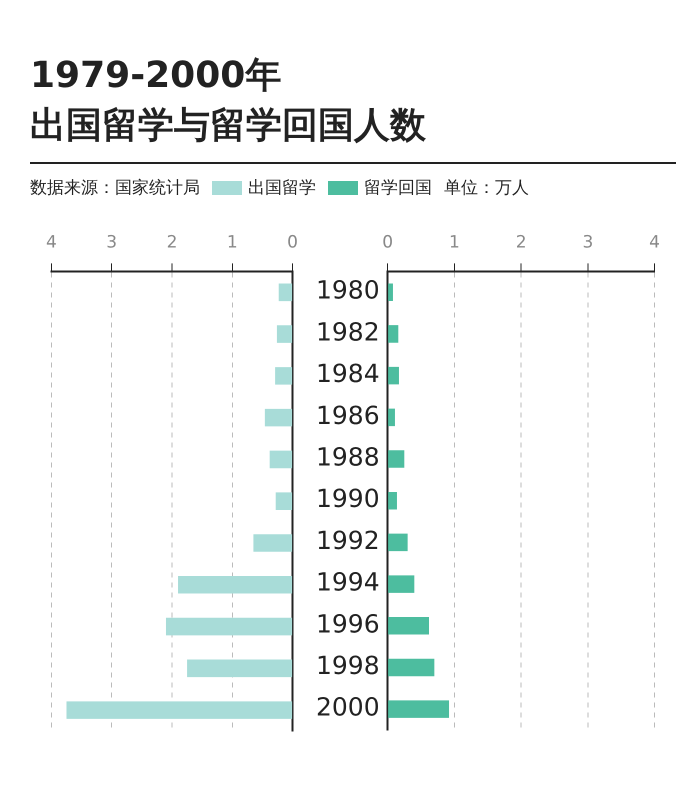  Describe the element at coordinates (348, 540) in the screenshot. I see `y-tick-label: 1992` at that location.